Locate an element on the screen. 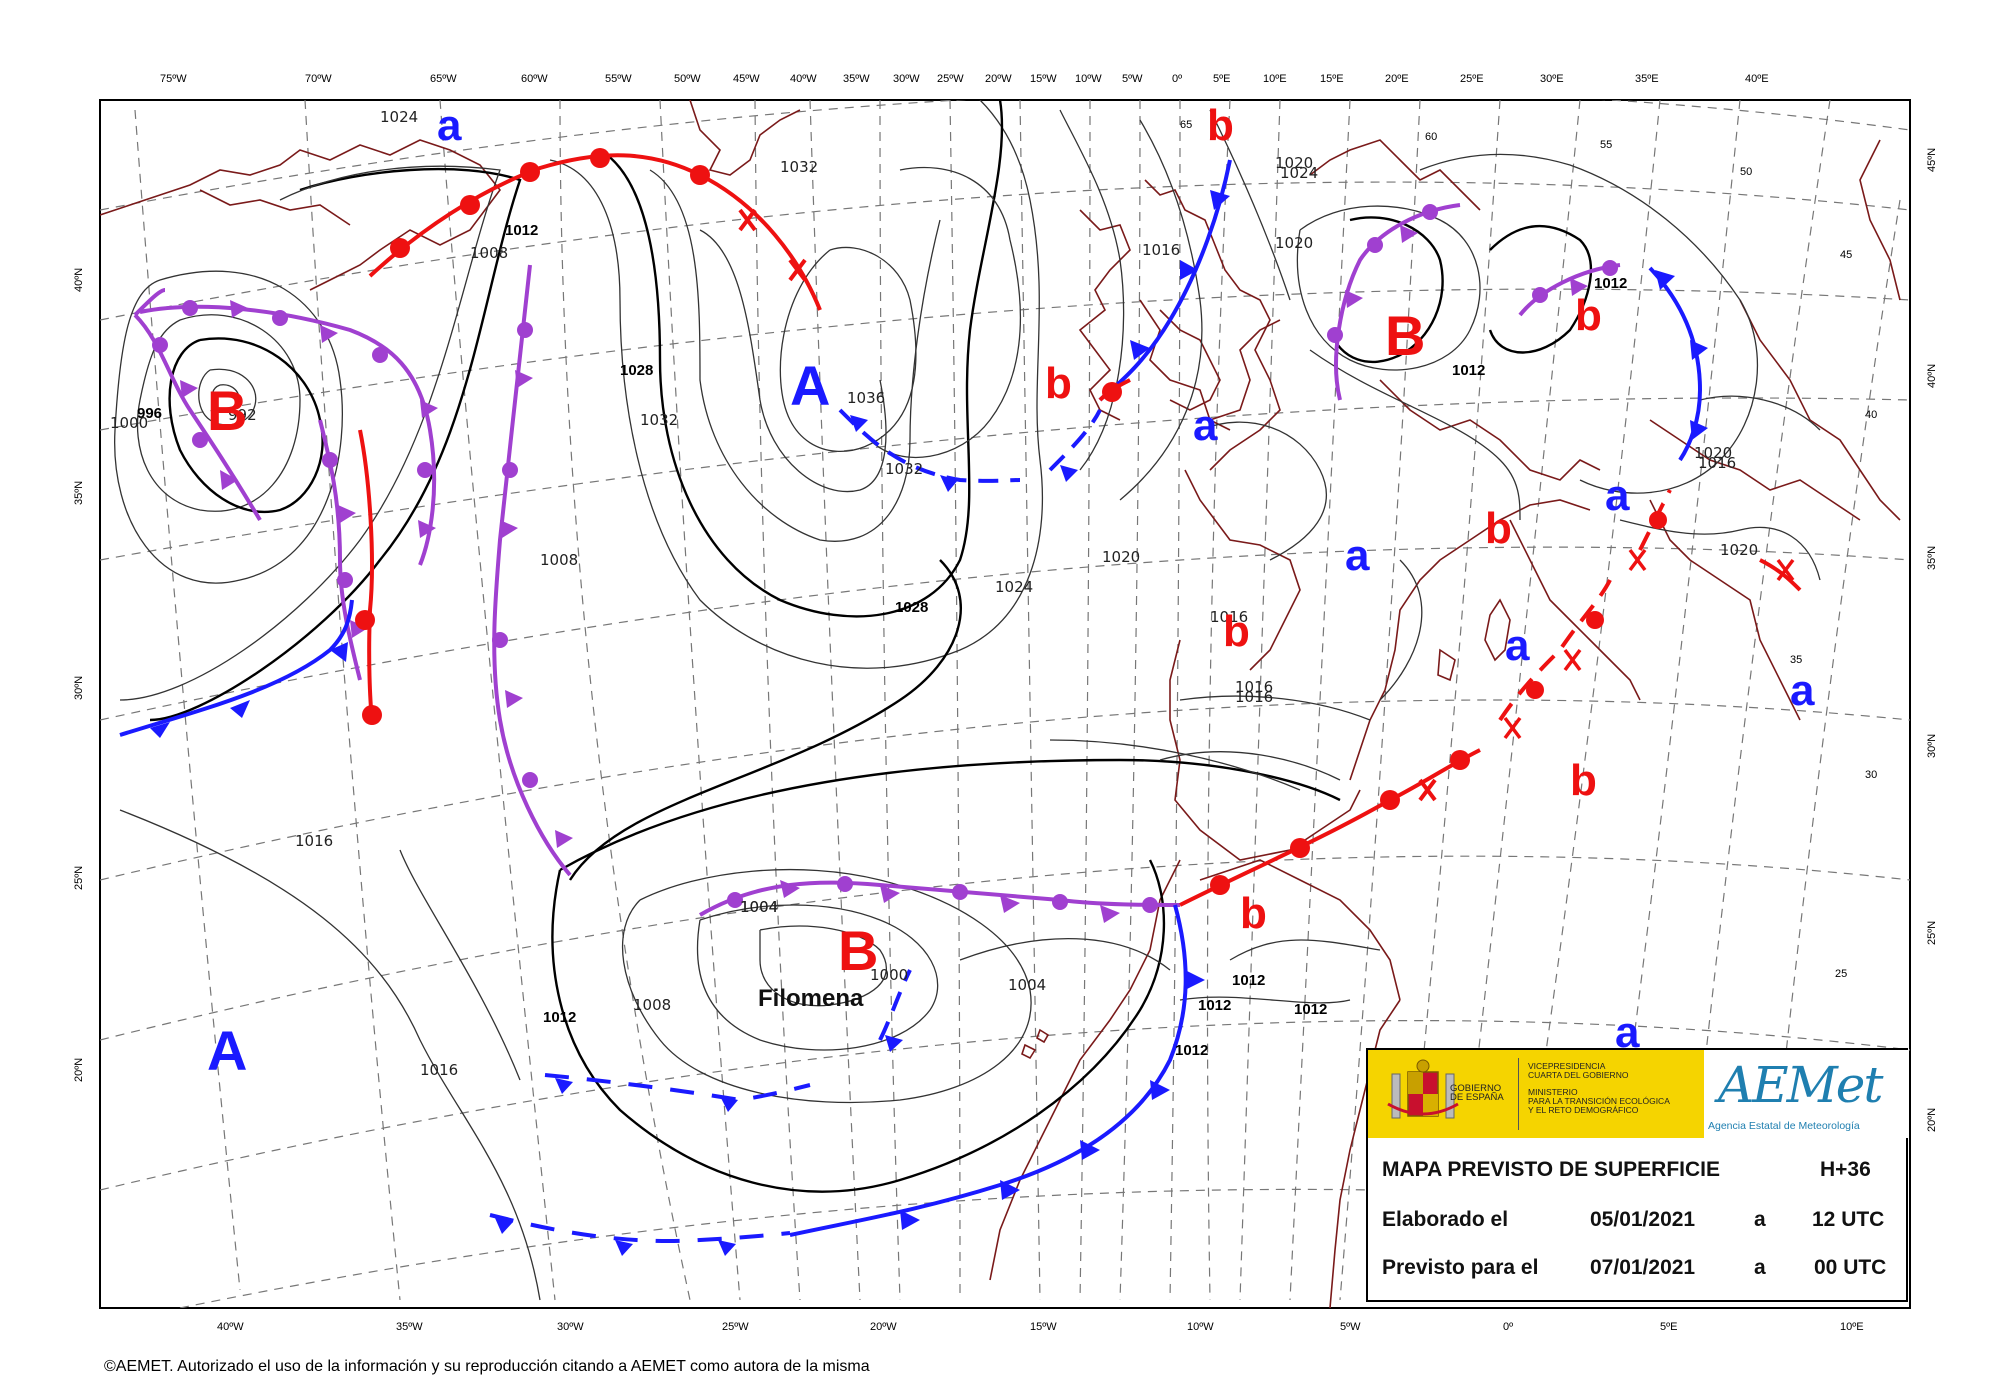 This screenshot has height=1400, width=2000. svg-text: 20ºW is located at coordinates (998, 79).